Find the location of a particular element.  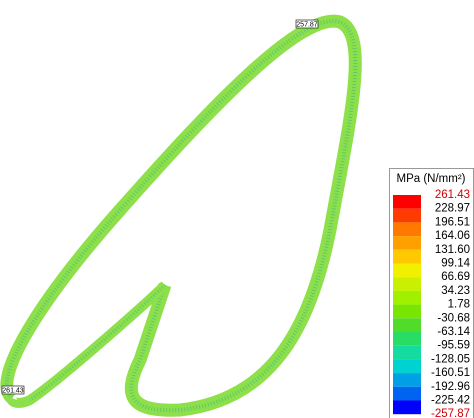

max-tag-box is located at coordinates (307, 24).